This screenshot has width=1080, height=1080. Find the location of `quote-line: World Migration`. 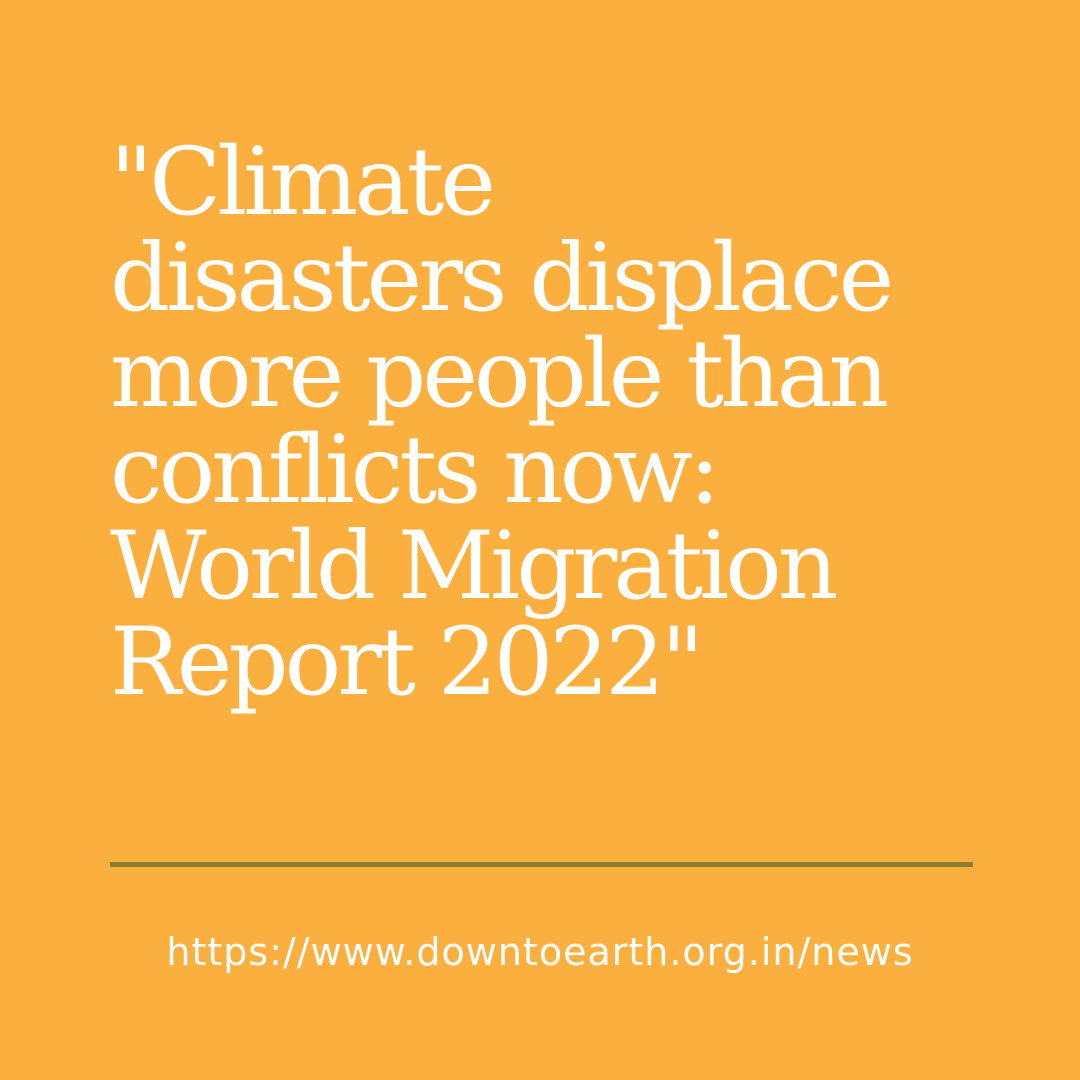

quote-line: World Migration is located at coordinates (474, 566).